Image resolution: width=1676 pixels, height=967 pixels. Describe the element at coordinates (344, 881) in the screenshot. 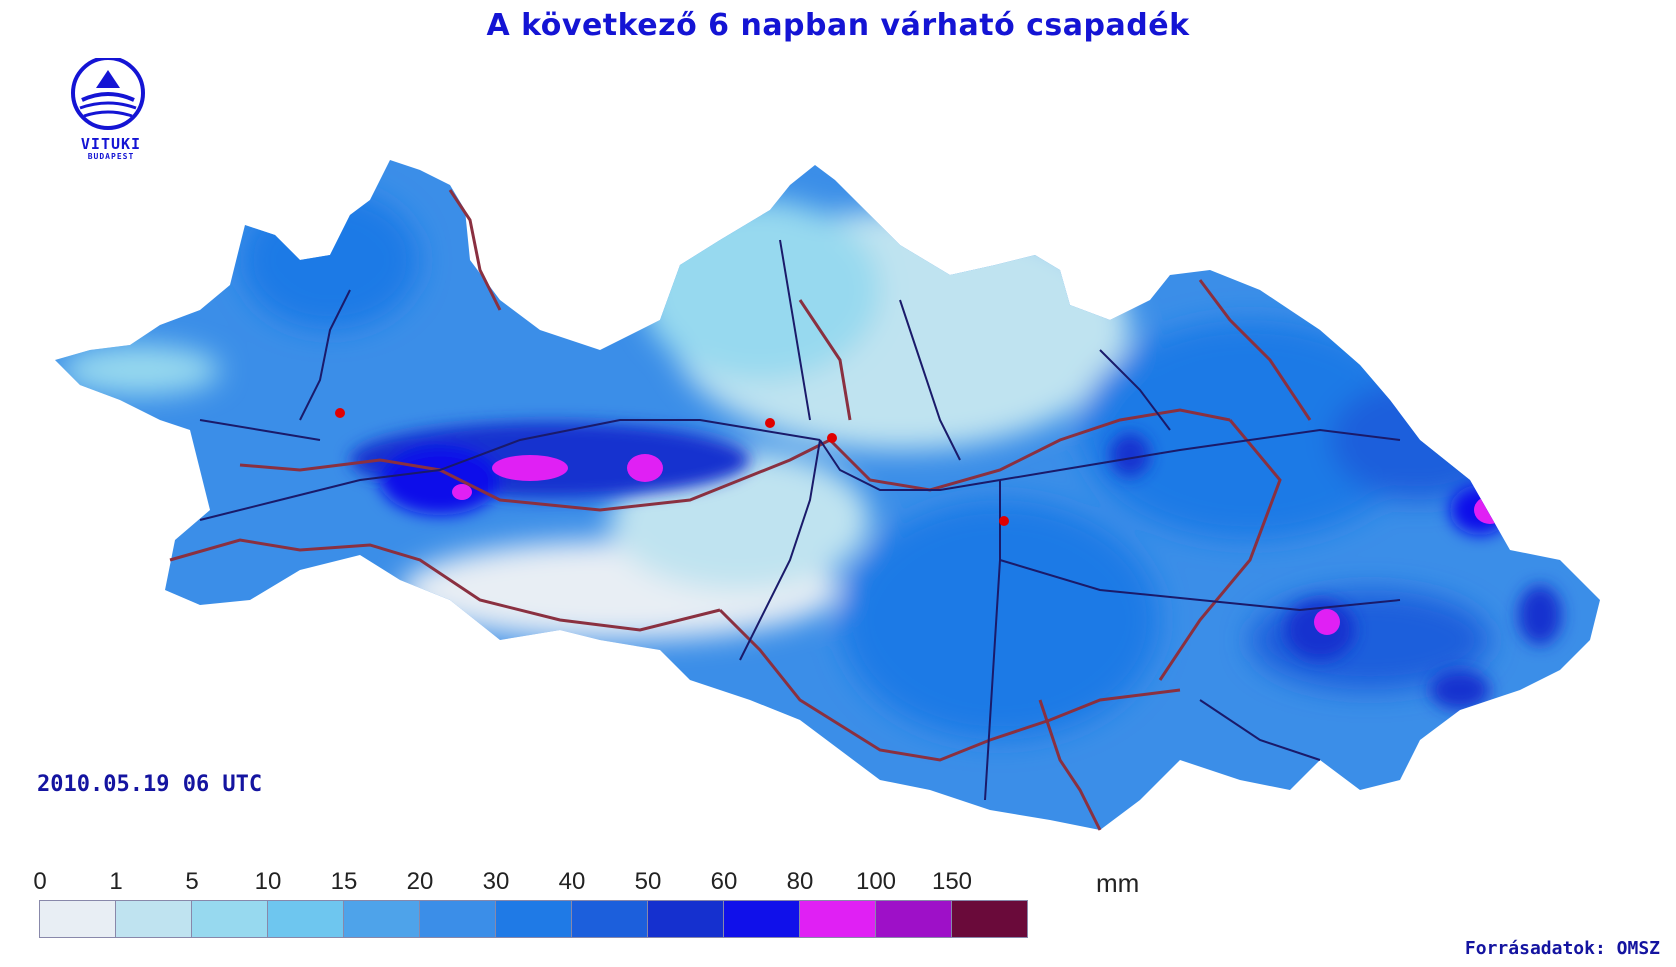

I see `legend-tick-label: 15` at that location.